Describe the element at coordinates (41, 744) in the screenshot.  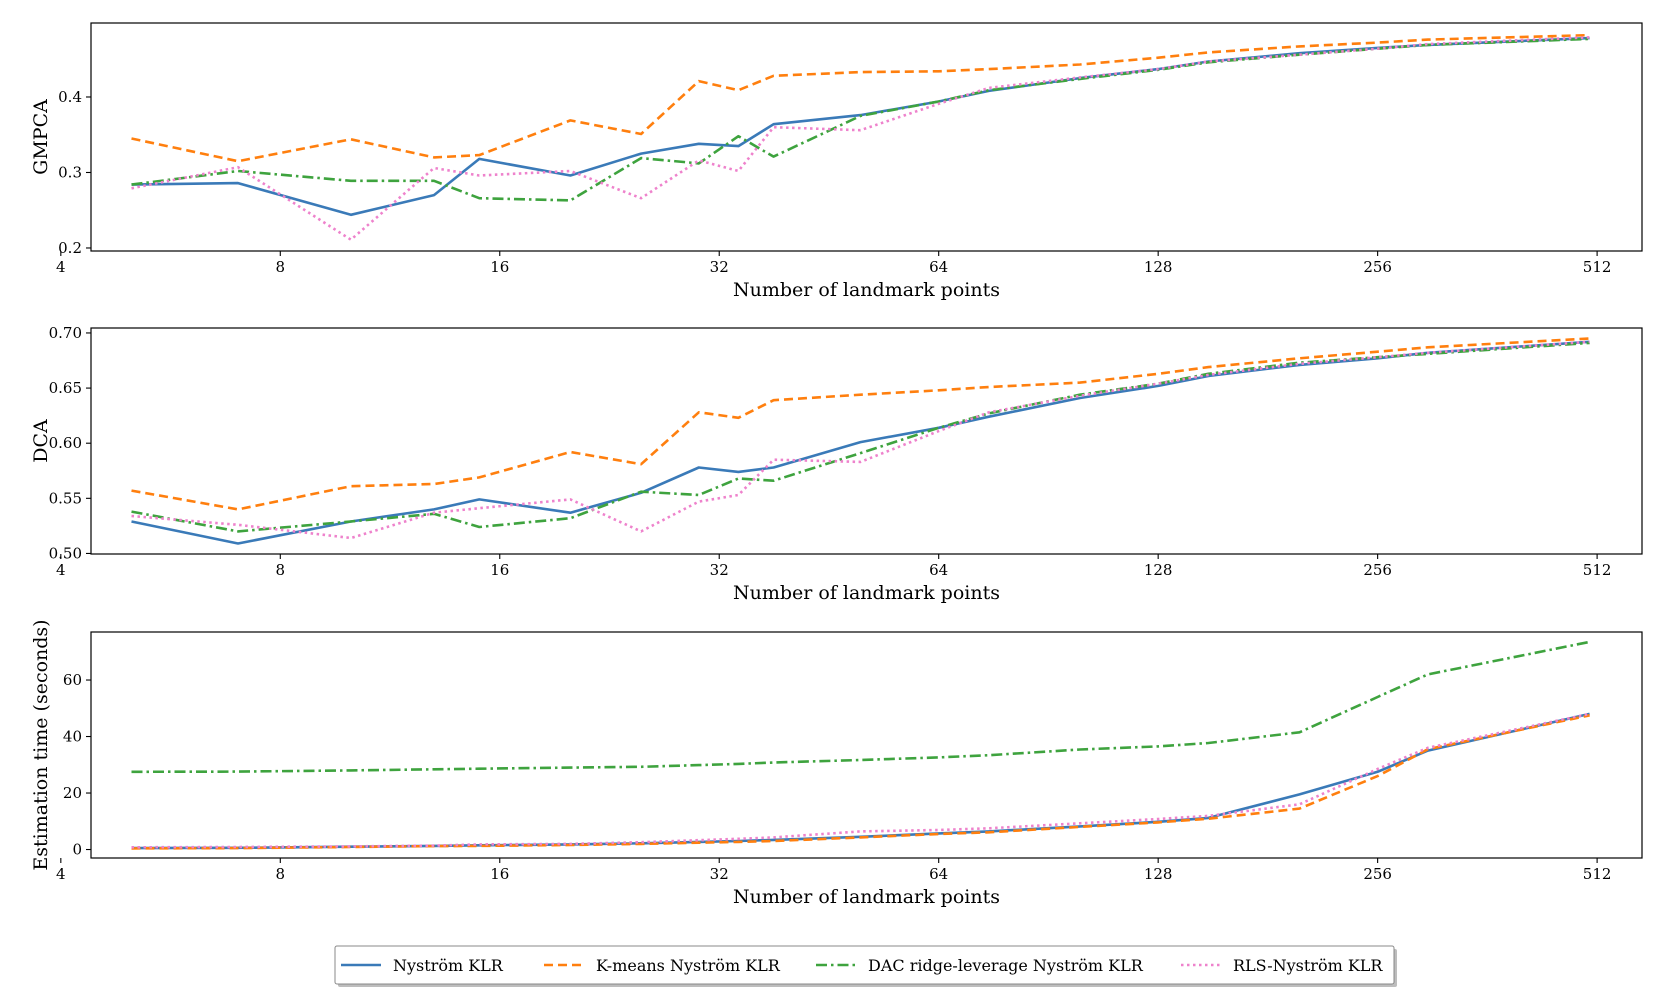
I see `y-axis-label: Estimation time (seconds)` at that location.